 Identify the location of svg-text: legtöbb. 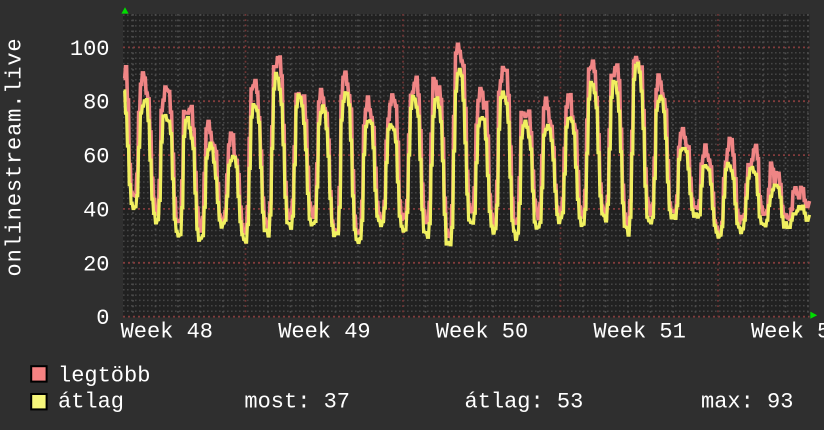
(104, 376).